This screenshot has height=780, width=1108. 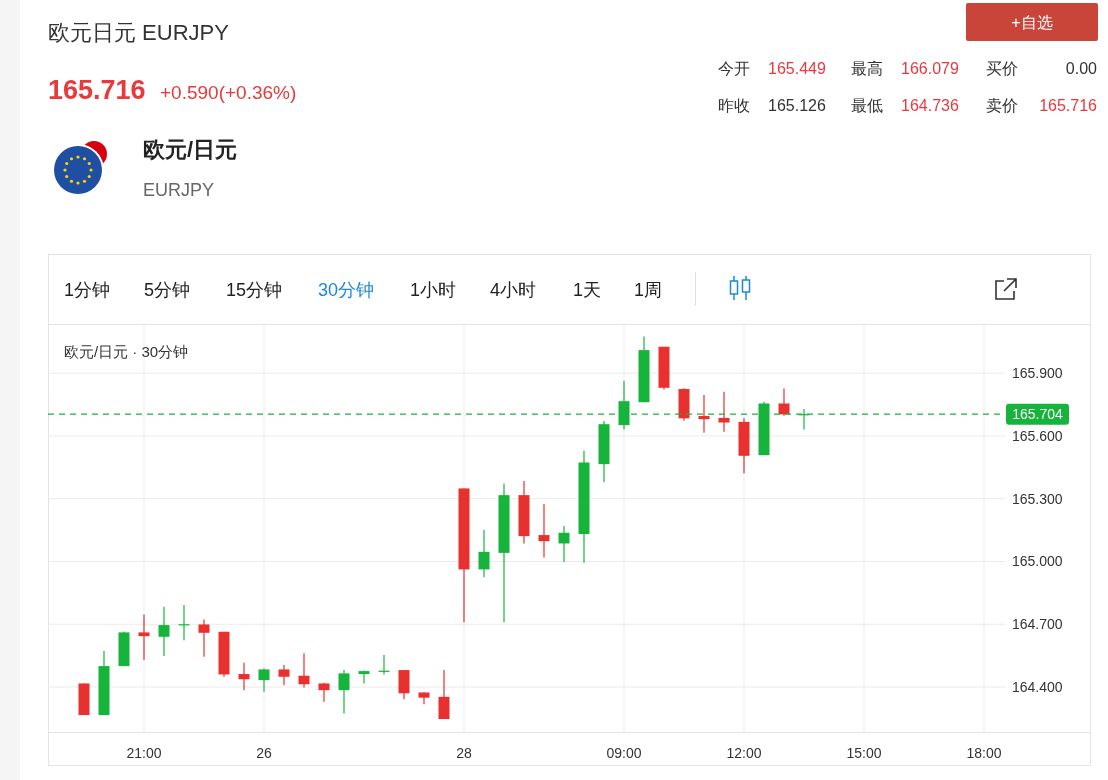 What do you see at coordinates (864, 753) in the screenshot?
I see `x-tick-label: 15:00` at bounding box center [864, 753].